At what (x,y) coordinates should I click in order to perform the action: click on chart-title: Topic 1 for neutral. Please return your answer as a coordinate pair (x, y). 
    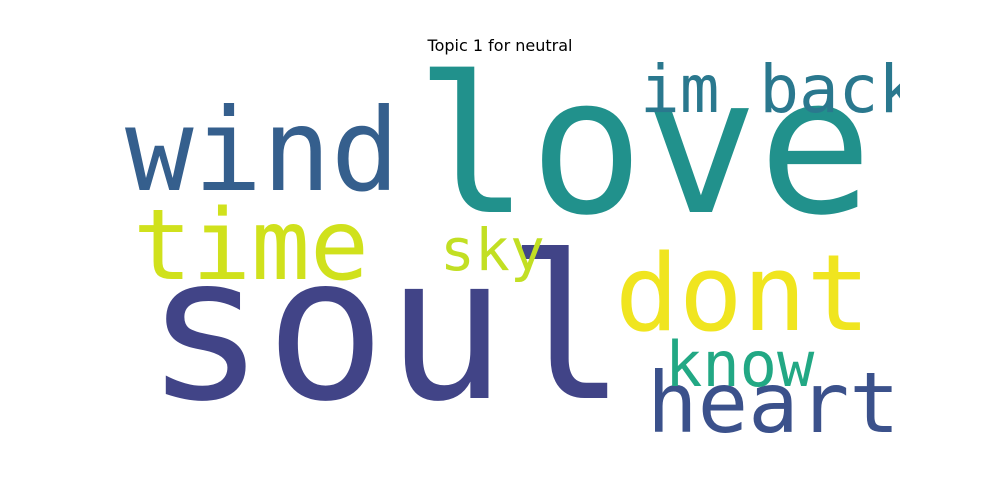
    Looking at the image, I should click on (500, 45).